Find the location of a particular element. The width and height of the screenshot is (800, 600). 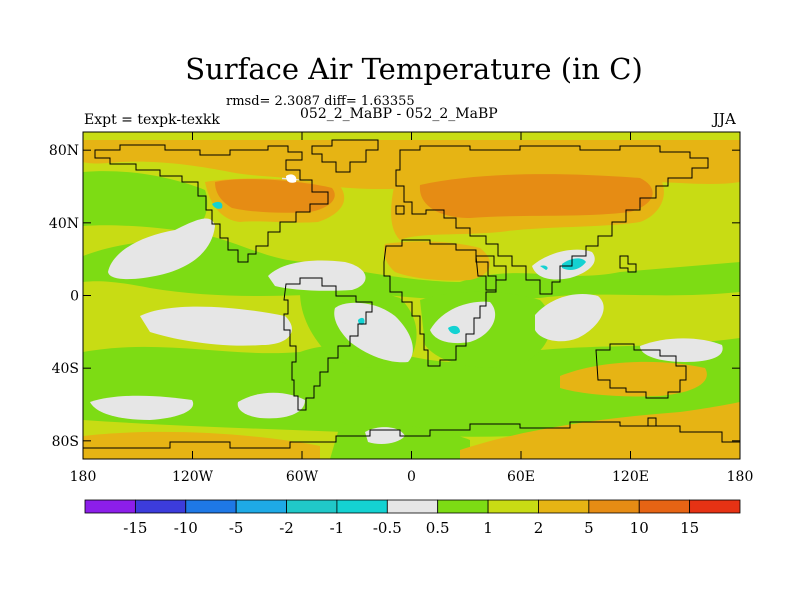

x-tick-label: 0 is located at coordinates (411, 477).